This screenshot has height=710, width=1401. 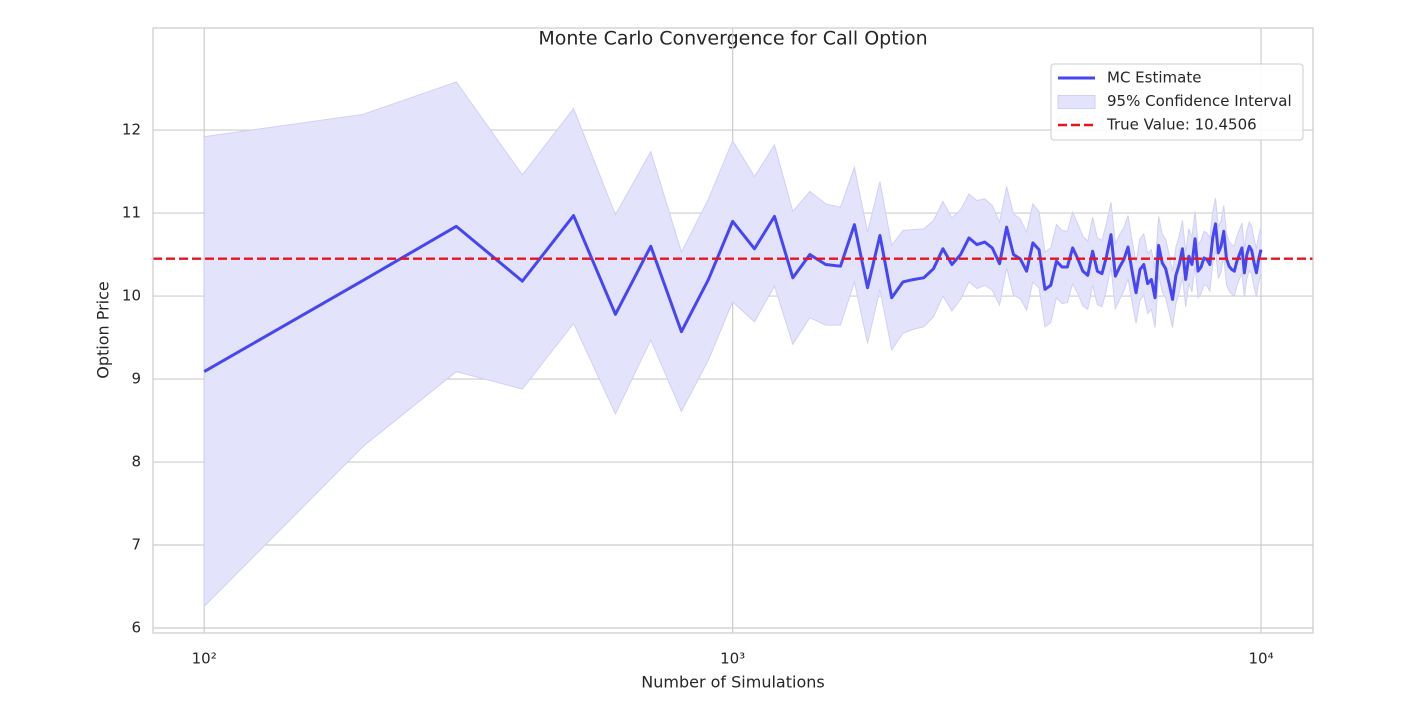 I want to click on legend-swatch, so click(x=1076, y=102).